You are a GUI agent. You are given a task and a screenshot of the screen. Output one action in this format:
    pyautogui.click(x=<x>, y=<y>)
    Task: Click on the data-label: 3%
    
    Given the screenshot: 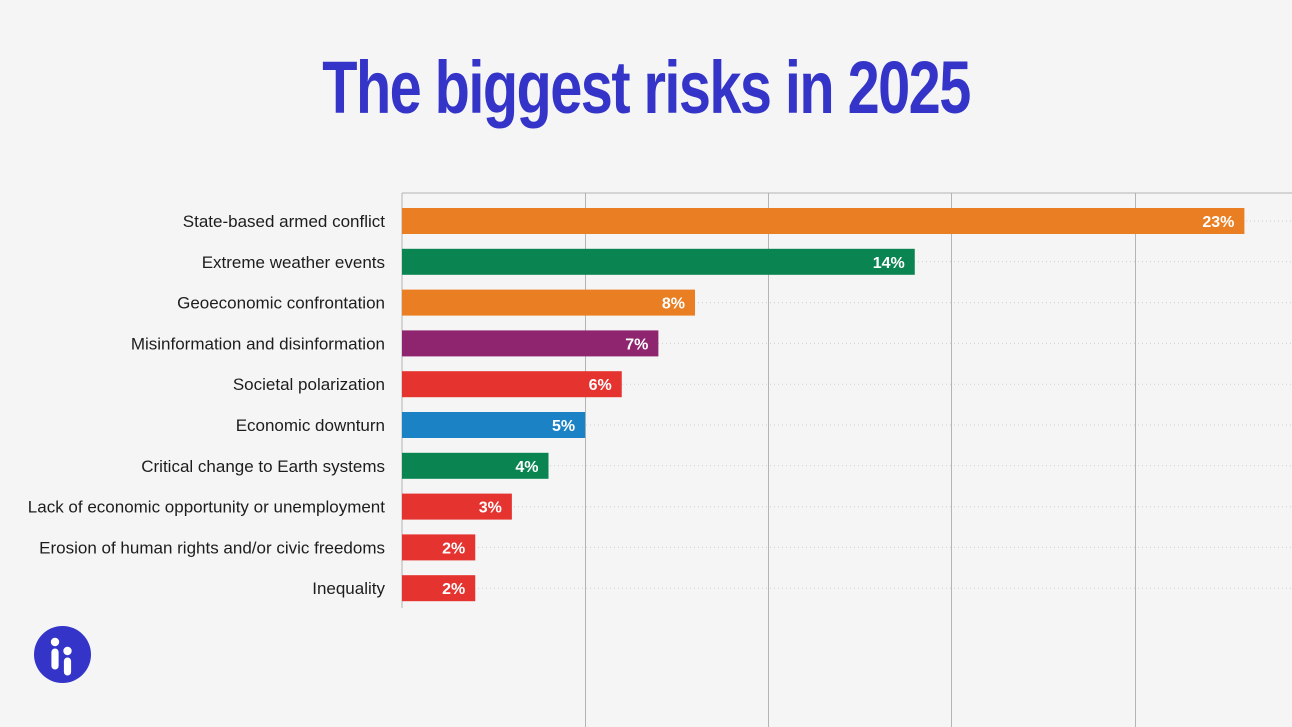 What is the action you would take?
    pyautogui.click(x=490, y=508)
    